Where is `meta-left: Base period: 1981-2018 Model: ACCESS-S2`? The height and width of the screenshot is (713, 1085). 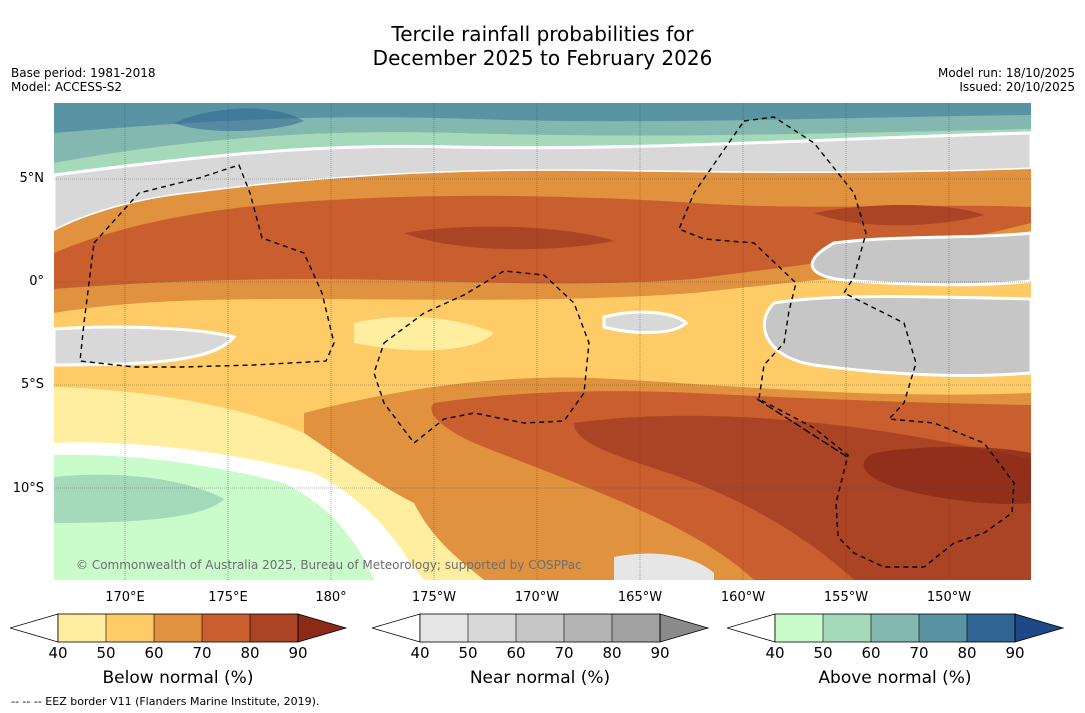 meta-left: Base period: 1981-2018 Model: ACCESS-S2 is located at coordinates (83, 80).